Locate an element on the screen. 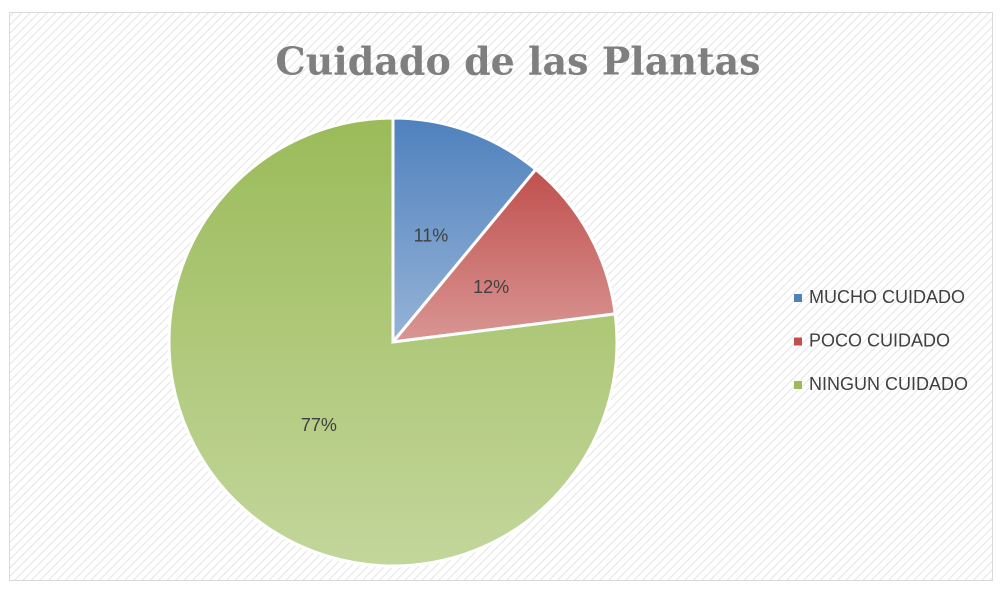 This screenshot has height=591, width=1001. legend-label: POCO CUIDADO is located at coordinates (879, 340).